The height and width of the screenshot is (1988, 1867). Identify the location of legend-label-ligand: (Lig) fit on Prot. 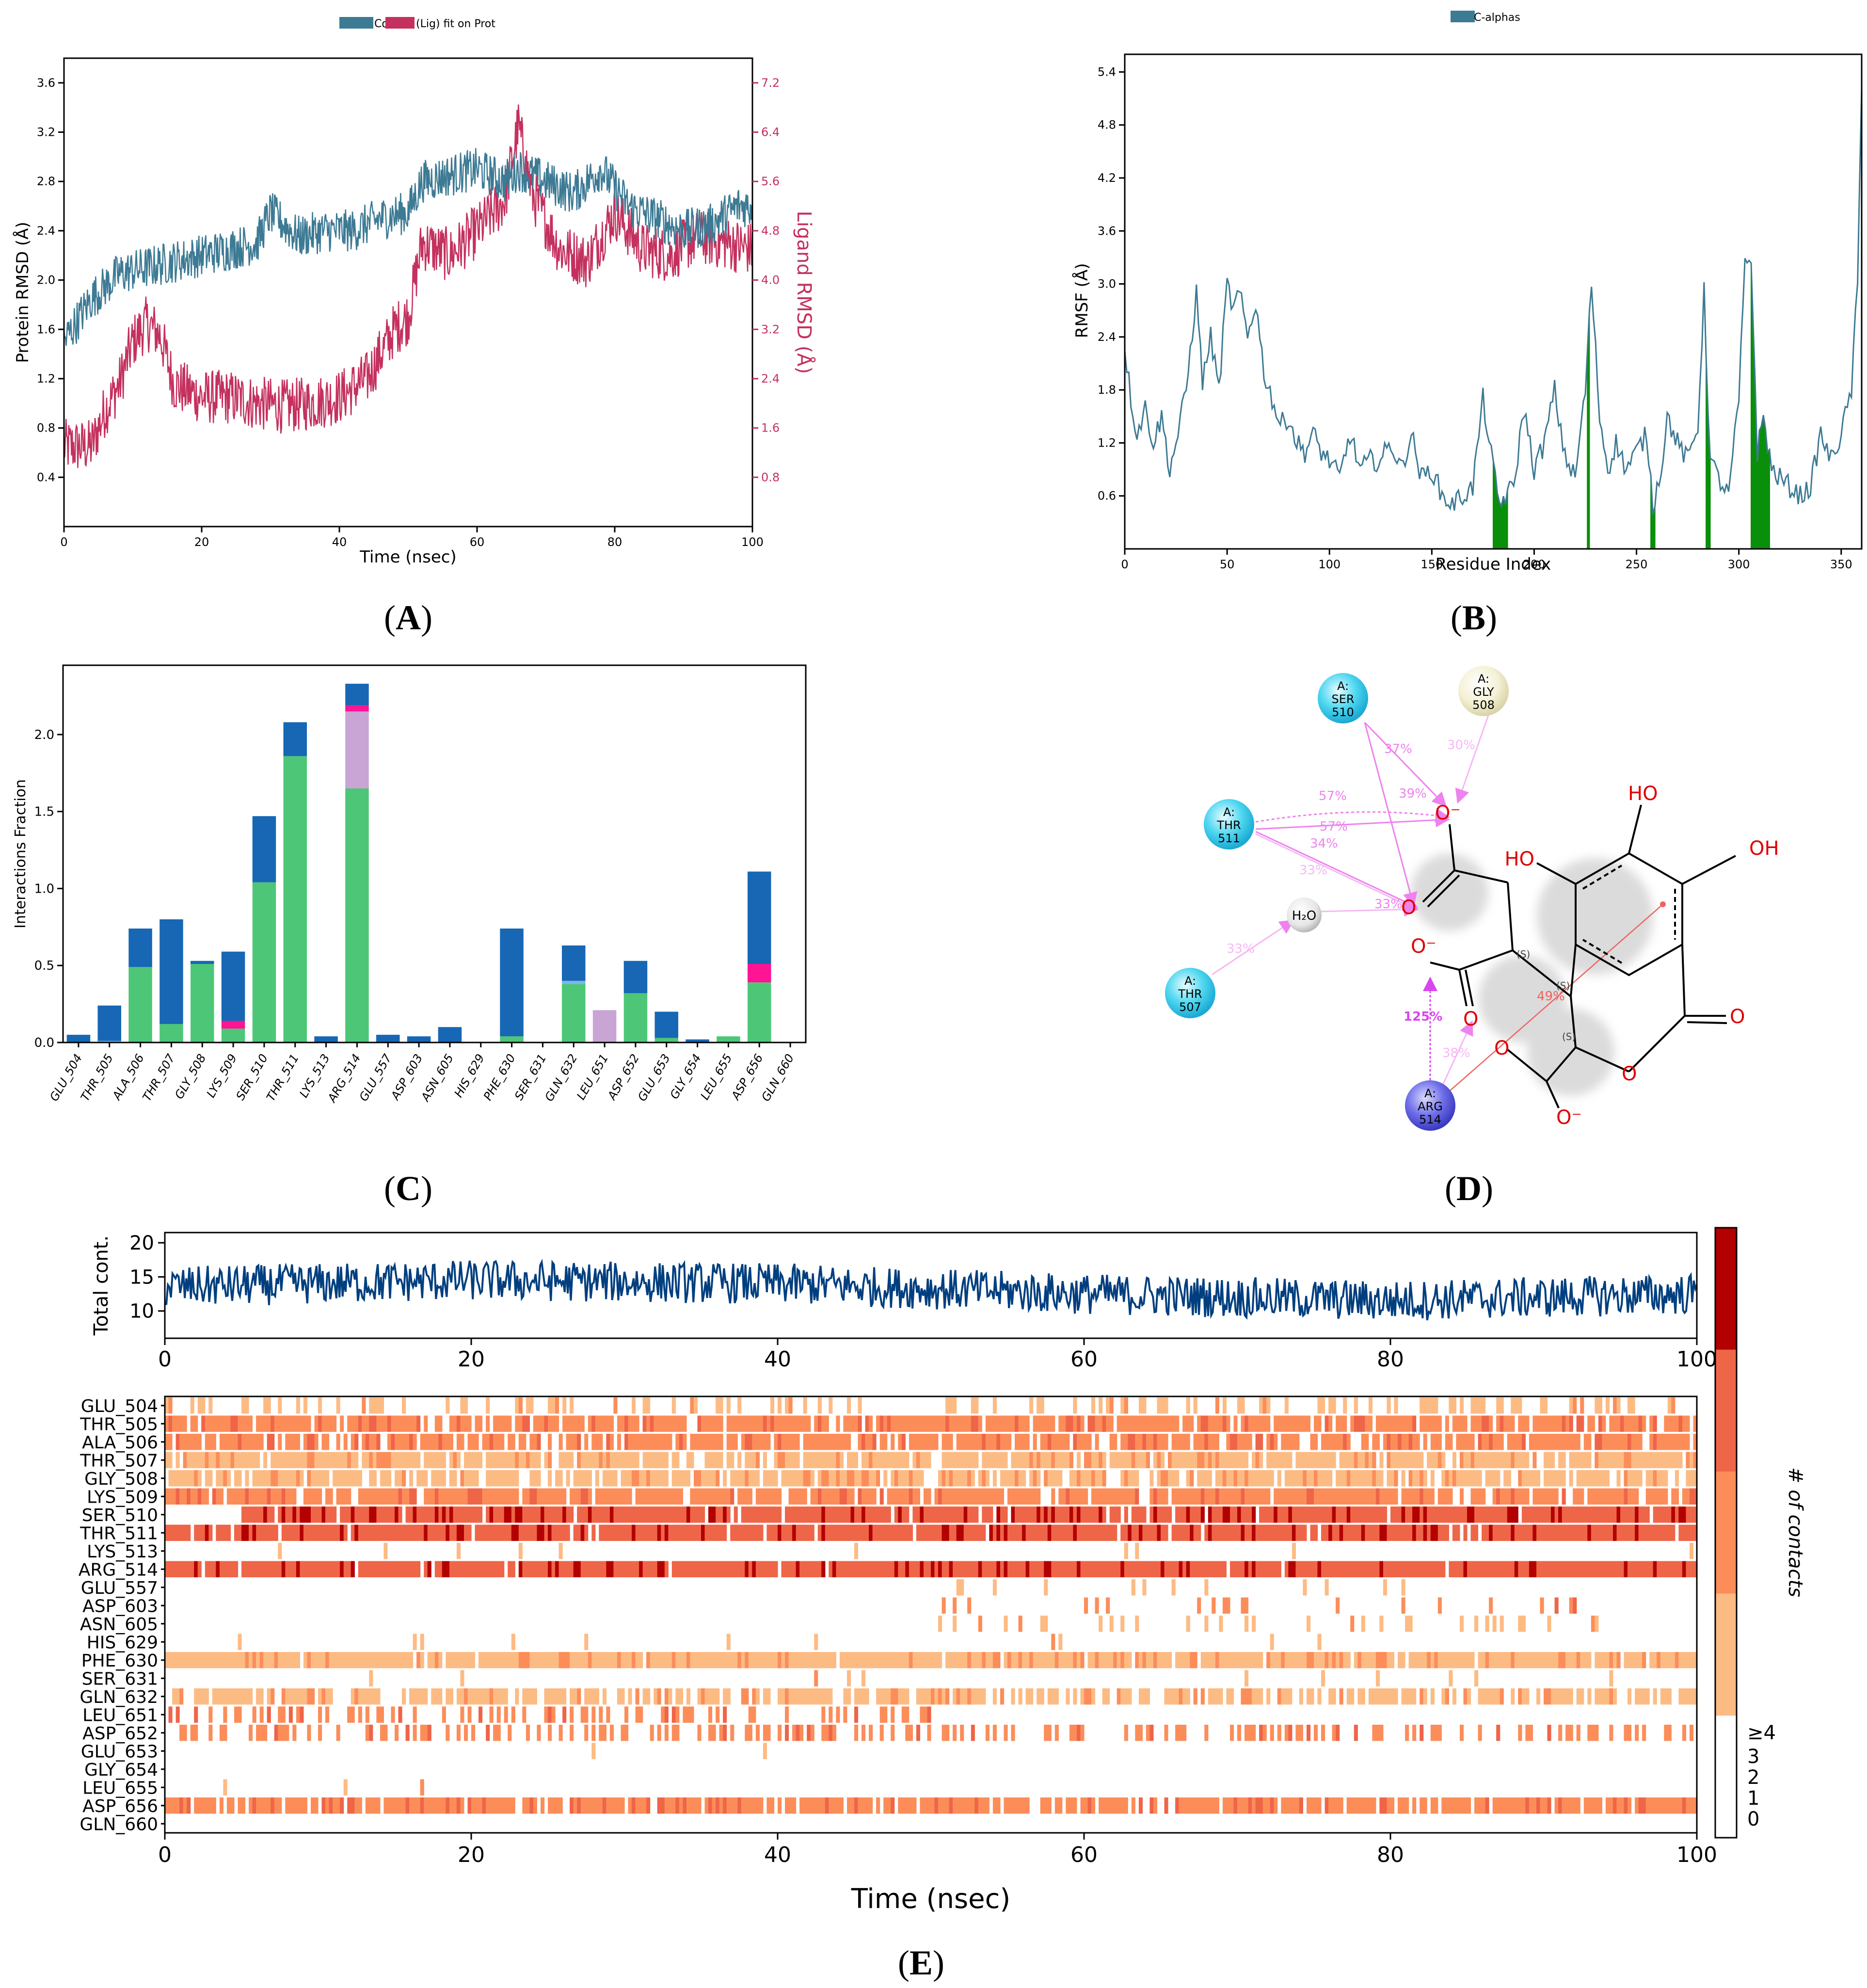
(456, 24).